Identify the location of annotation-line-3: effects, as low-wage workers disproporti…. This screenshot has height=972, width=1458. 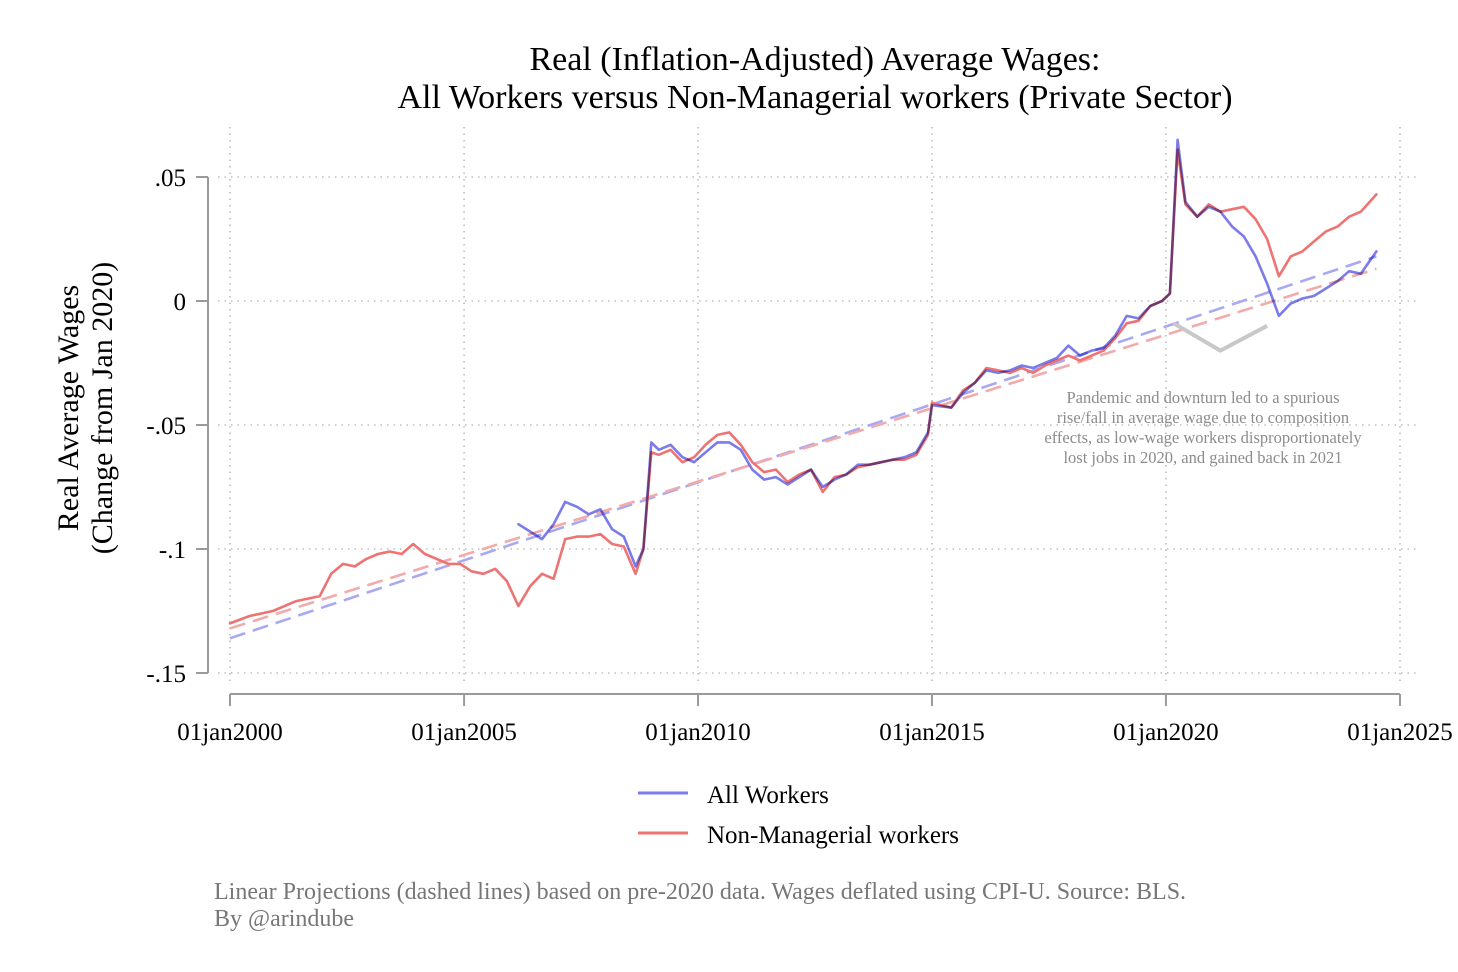
(1203, 437).